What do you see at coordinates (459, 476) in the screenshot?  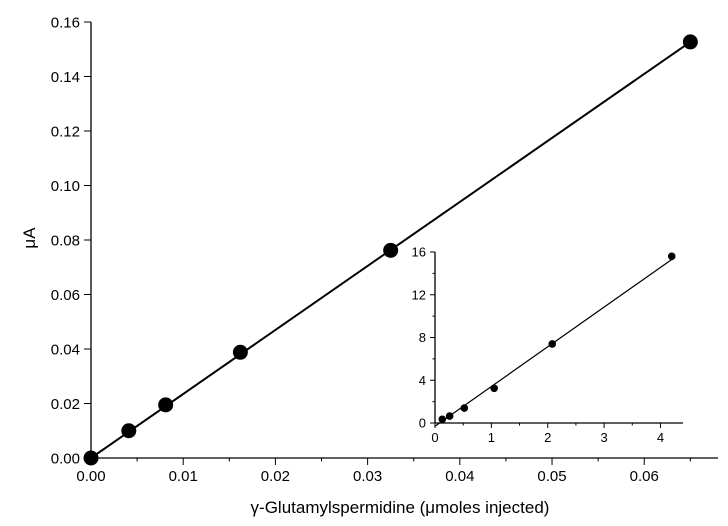 I see `main-x-tick-label: 0.04` at bounding box center [459, 476].